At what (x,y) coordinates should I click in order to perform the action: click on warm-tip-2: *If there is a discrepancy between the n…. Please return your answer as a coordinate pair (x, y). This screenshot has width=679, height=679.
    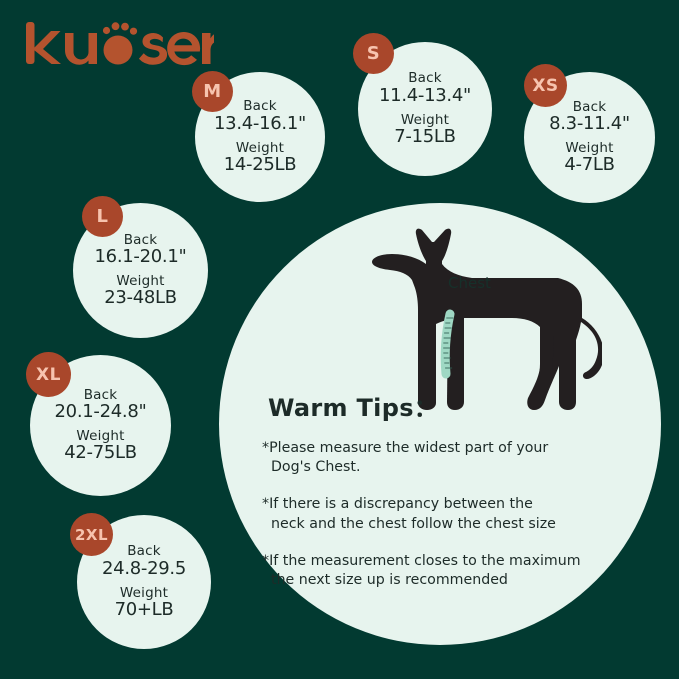
    Looking at the image, I should click on (409, 514).